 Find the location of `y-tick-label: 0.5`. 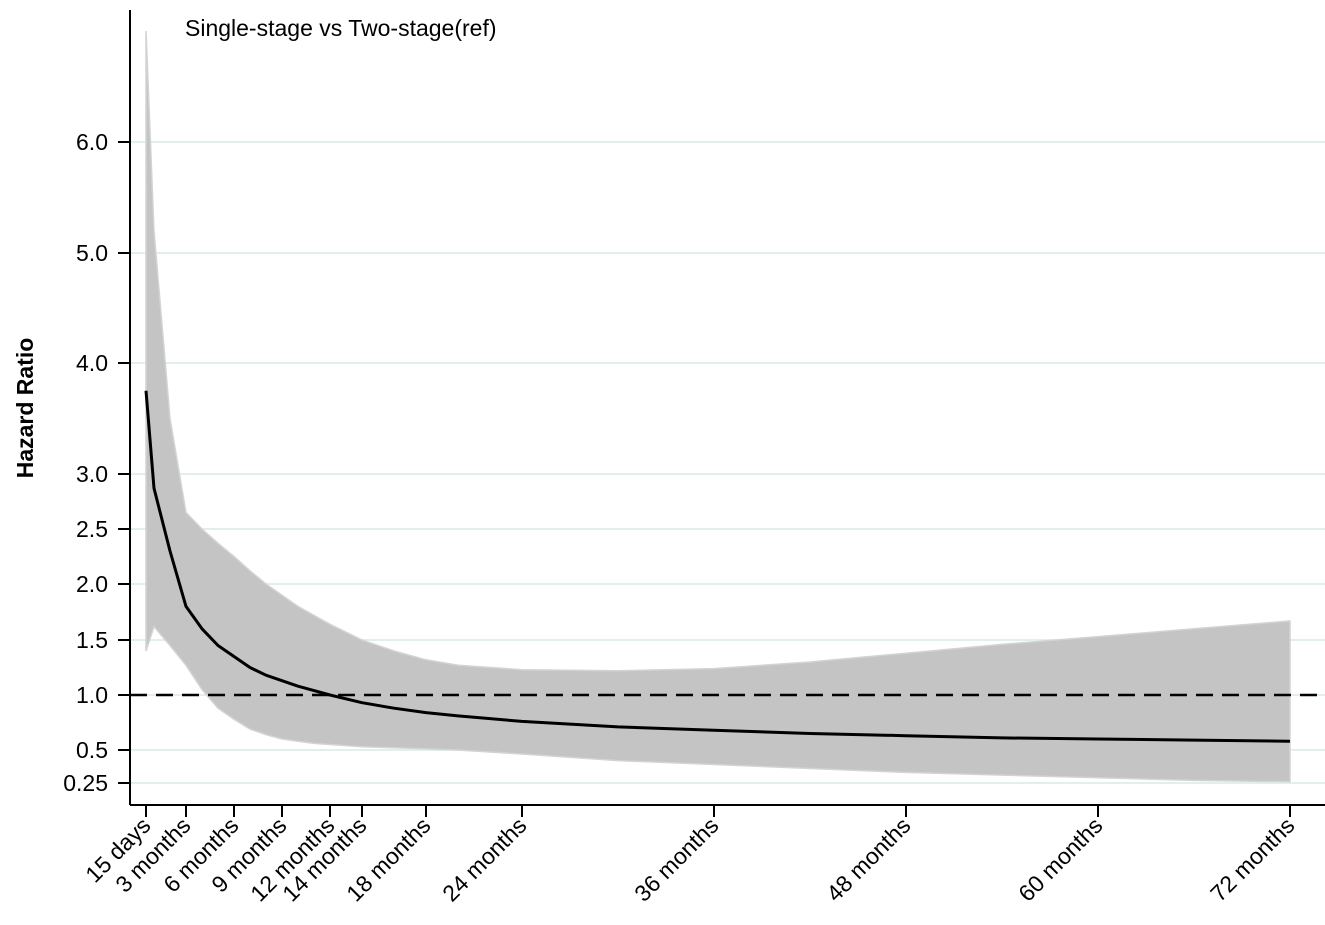

y-tick-label: 0.5 is located at coordinates (92, 750).